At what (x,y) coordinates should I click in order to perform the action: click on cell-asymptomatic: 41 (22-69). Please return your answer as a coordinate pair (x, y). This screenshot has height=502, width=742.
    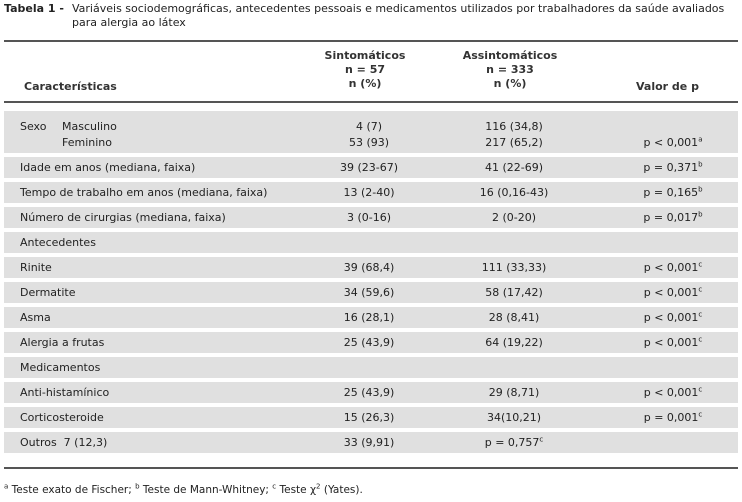
    Looking at the image, I should click on (514, 167).